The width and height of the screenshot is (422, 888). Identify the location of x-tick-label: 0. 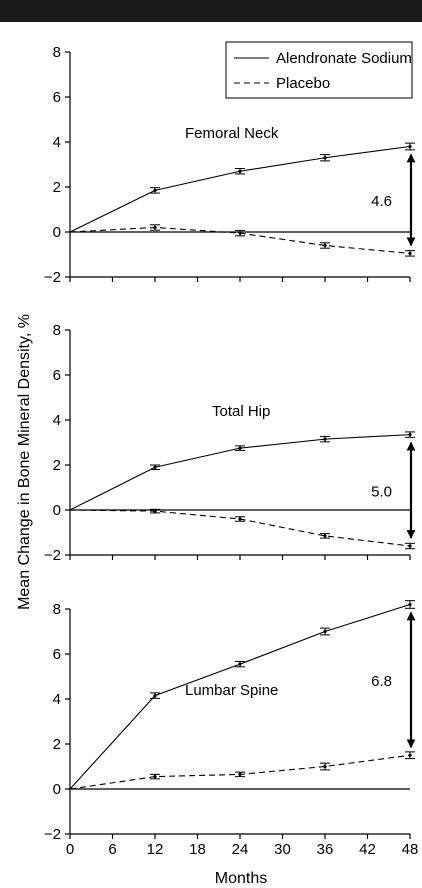
(70, 849).